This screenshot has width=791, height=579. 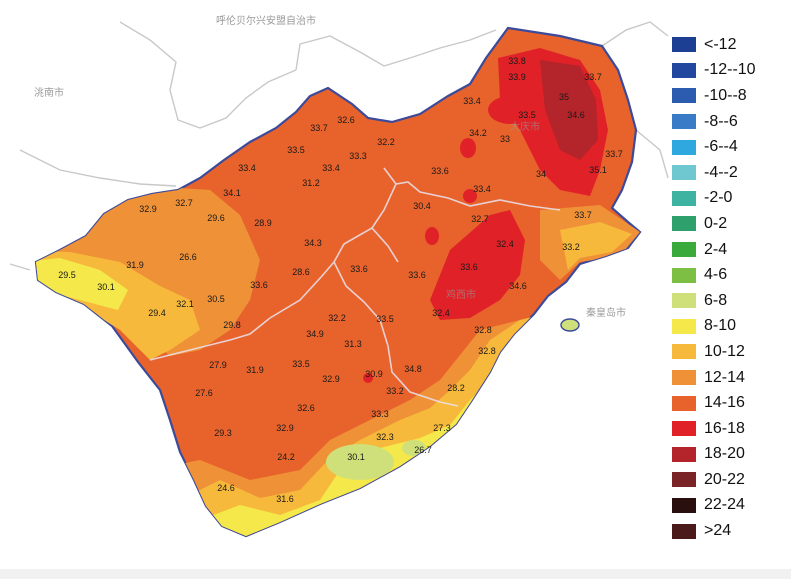 I want to click on station-value-label: 30.5, so click(x=216, y=299).